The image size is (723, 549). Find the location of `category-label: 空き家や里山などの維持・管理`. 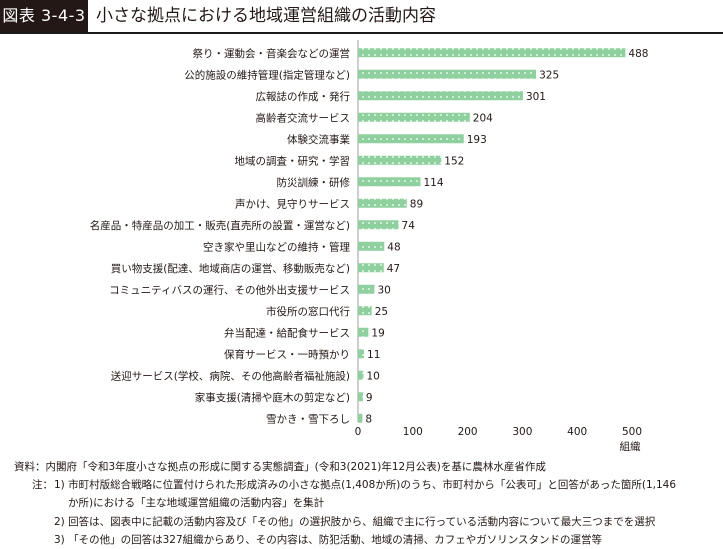

category-label: 空き家や里山などの維持・管理 is located at coordinates (276, 246).